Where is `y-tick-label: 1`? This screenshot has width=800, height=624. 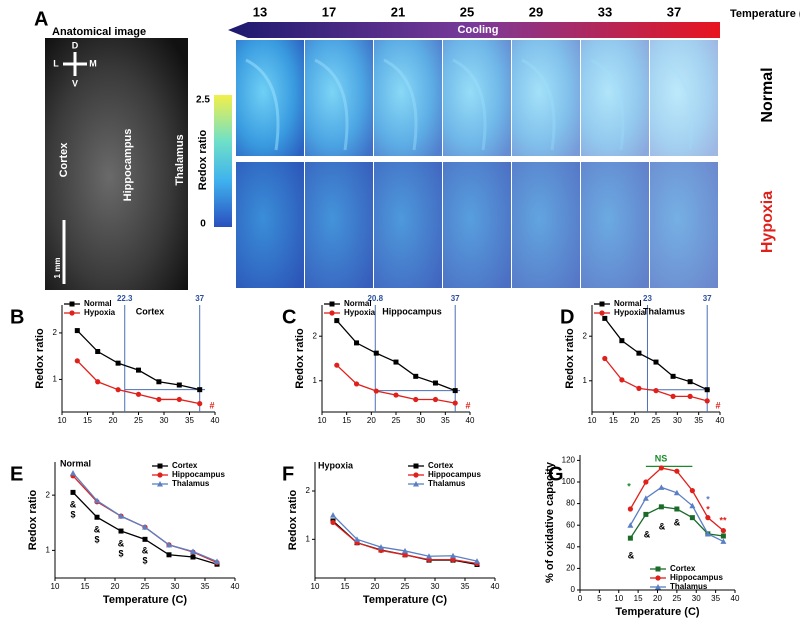
y-tick-label: 1 is located at coordinates (48, 549).